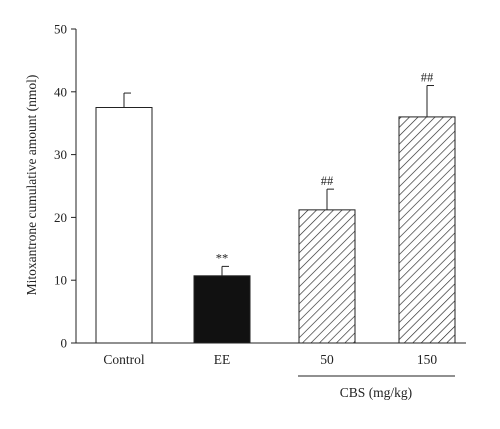 The image size is (500, 429). What do you see at coordinates (60, 91) in the screenshot?
I see `y-tick-label-40: 40` at bounding box center [60, 91].